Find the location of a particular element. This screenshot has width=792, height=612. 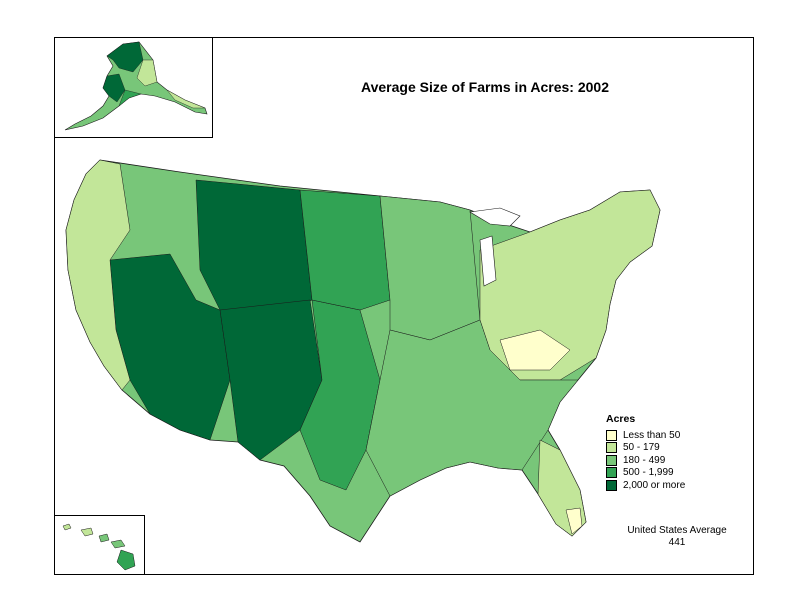

us-average: United States Average 441 is located at coordinates (677, 537).